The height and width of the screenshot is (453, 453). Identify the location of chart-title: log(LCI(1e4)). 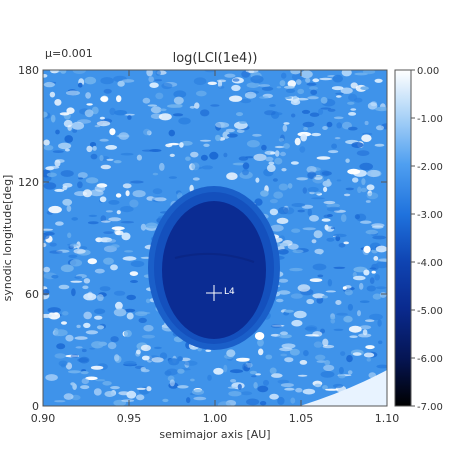
(215, 58).